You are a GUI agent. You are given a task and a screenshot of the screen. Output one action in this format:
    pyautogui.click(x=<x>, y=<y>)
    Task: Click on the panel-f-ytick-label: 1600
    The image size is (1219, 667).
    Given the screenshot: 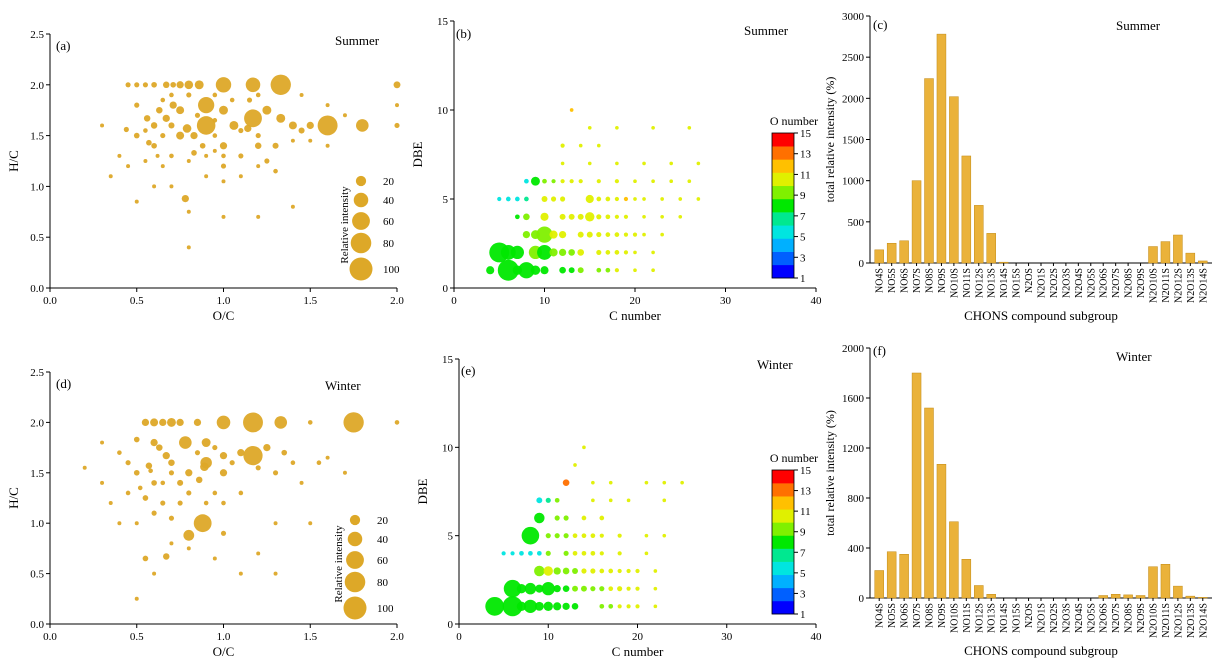 What is the action you would take?
    pyautogui.click(x=853, y=399)
    